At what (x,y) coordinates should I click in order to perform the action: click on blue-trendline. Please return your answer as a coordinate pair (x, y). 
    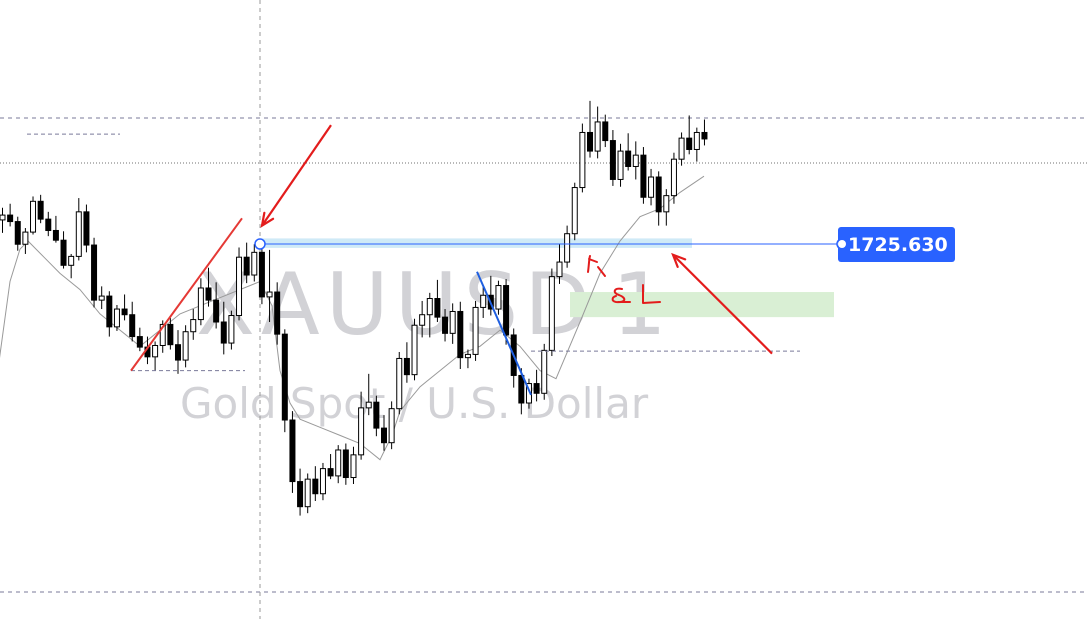
    Looking at the image, I should click on (504, 333).